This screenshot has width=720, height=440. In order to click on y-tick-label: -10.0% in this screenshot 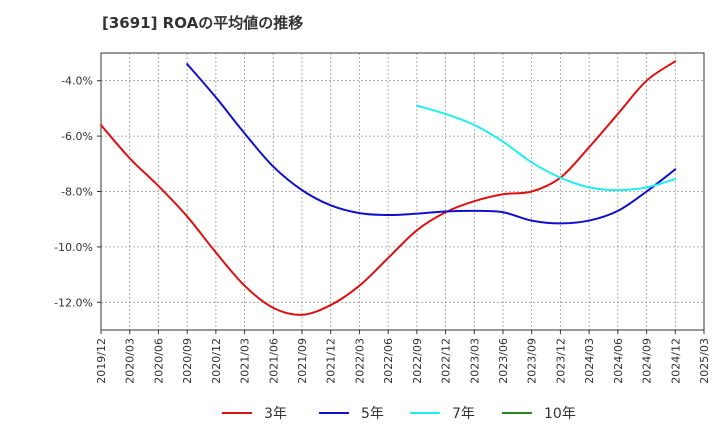, I will do `click(73, 247)`.